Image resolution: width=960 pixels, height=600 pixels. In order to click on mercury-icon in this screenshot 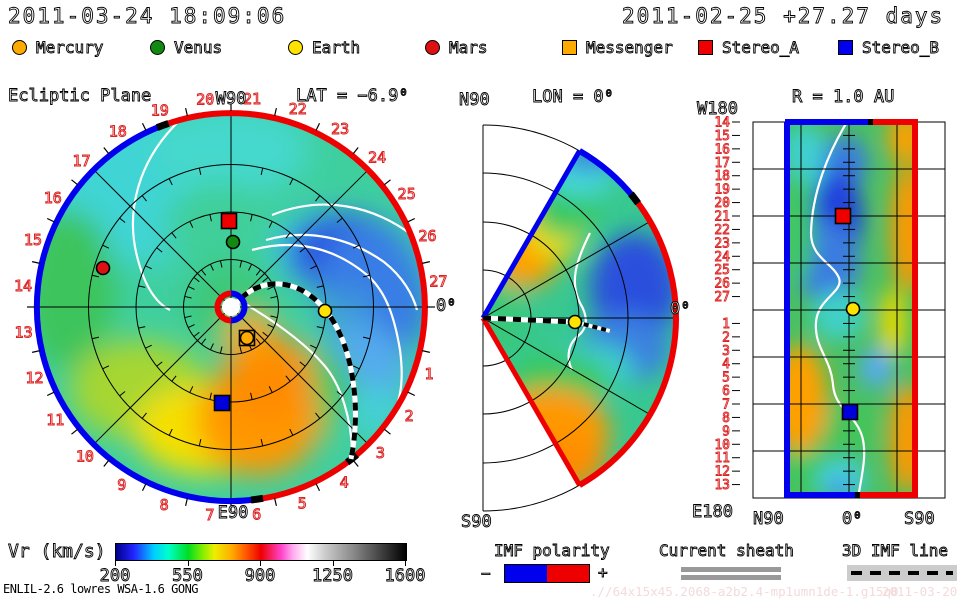, I will do `click(19, 47)`.